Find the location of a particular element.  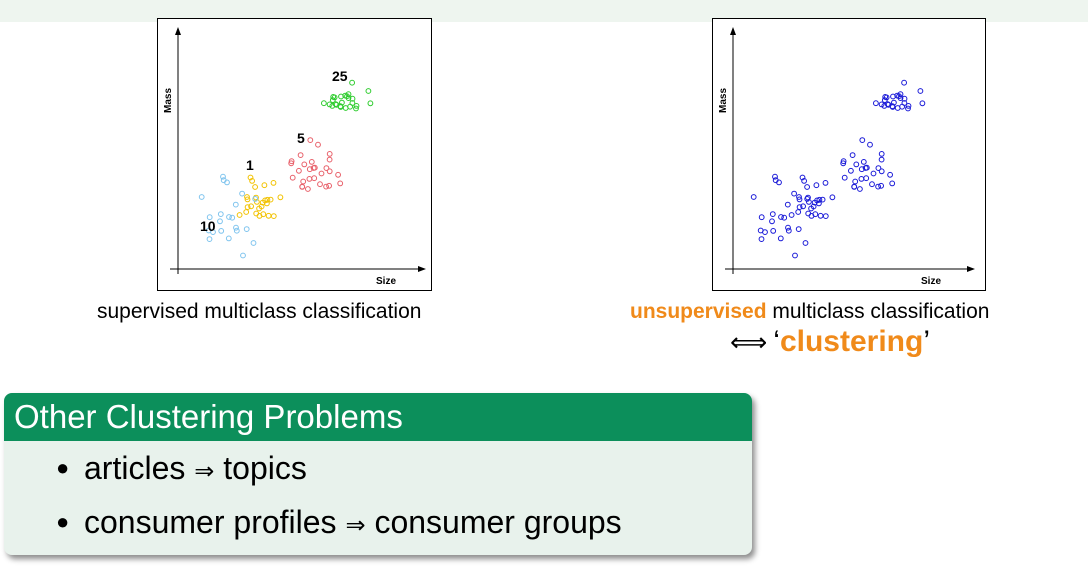

supervised-caption: supervised multiclass classification is located at coordinates (259, 311).